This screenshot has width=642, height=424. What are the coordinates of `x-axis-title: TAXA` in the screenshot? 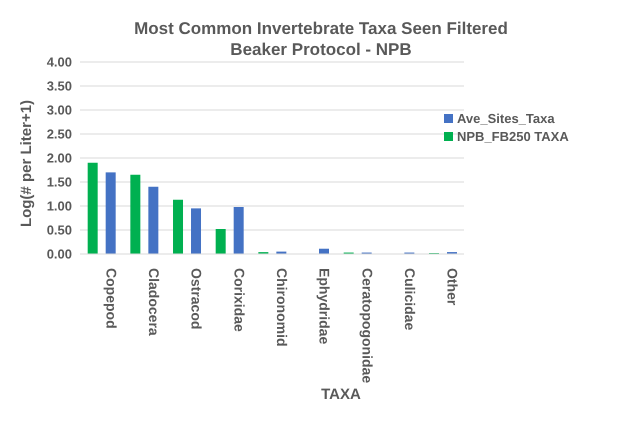 It's located at (341, 394).